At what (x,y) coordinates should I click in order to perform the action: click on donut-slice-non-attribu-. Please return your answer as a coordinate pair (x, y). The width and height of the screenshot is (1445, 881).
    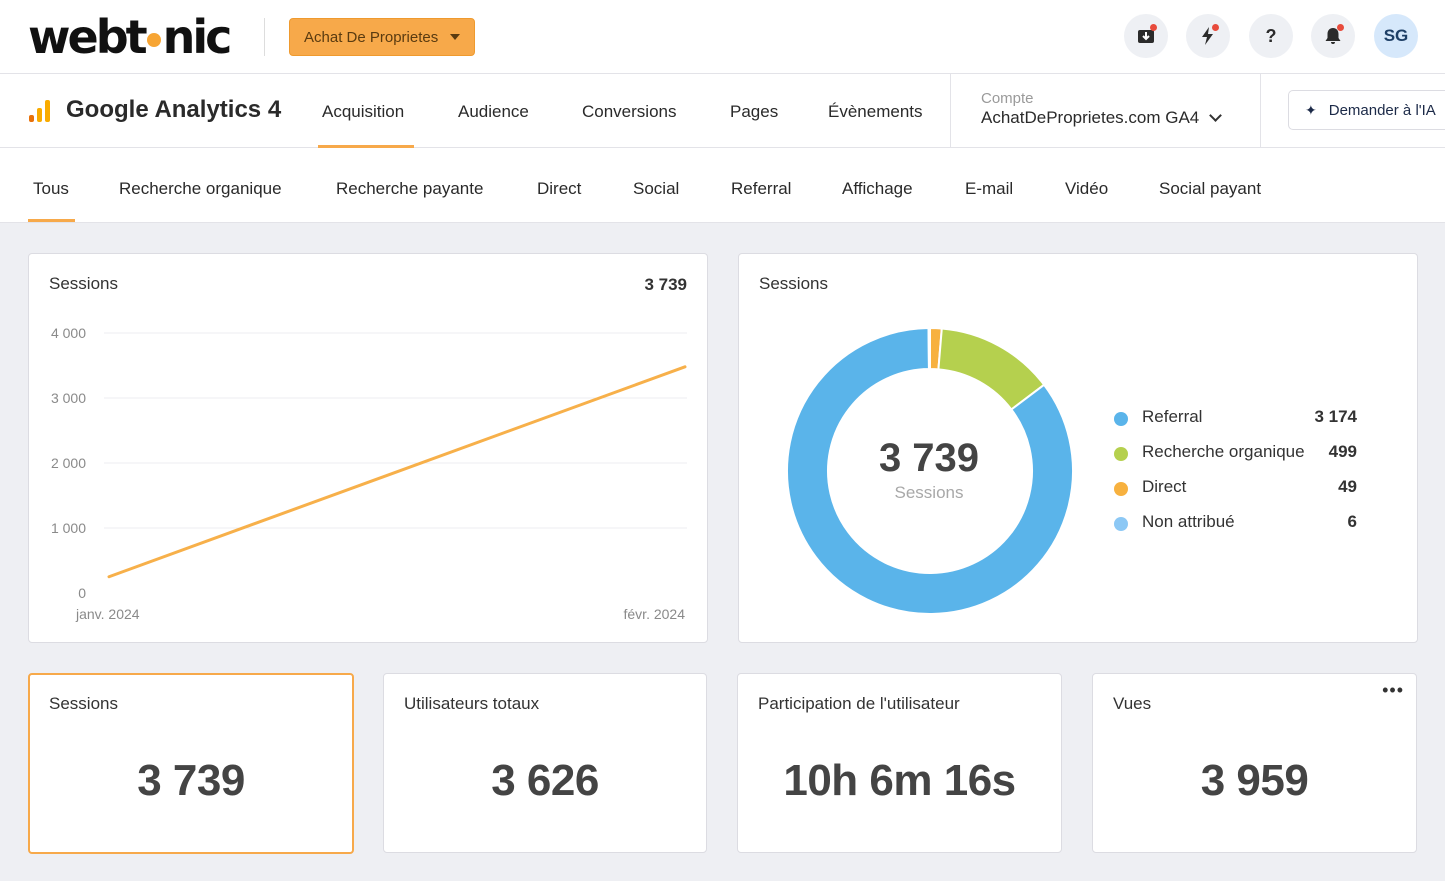
    Looking at the image, I should click on (929, 348).